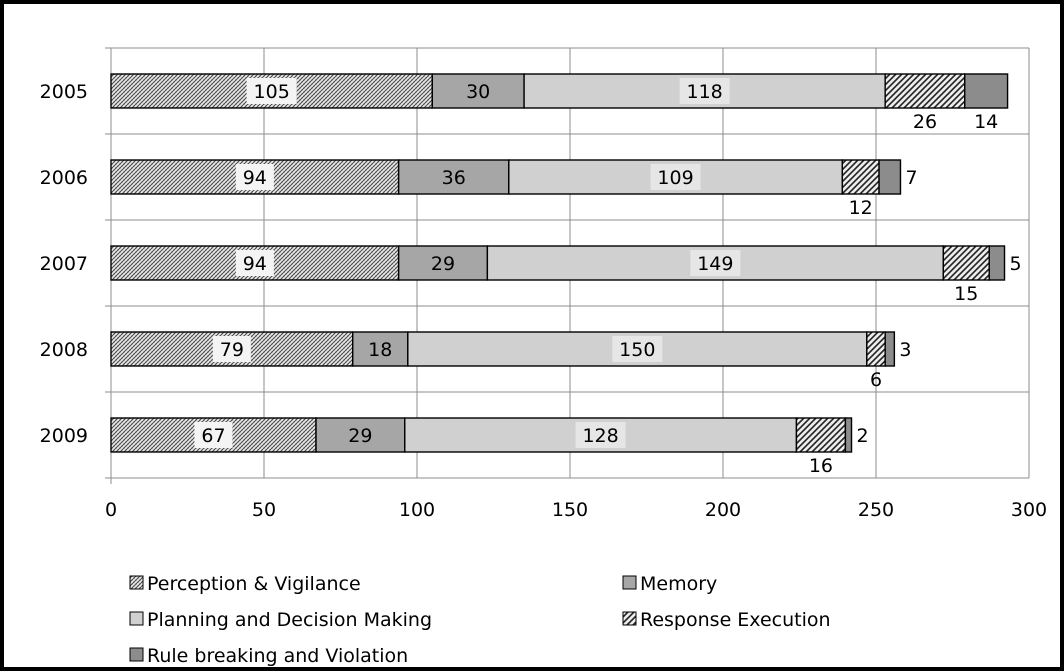 The height and width of the screenshot is (671, 1064). I want to click on data-label: 149, so click(715, 264).